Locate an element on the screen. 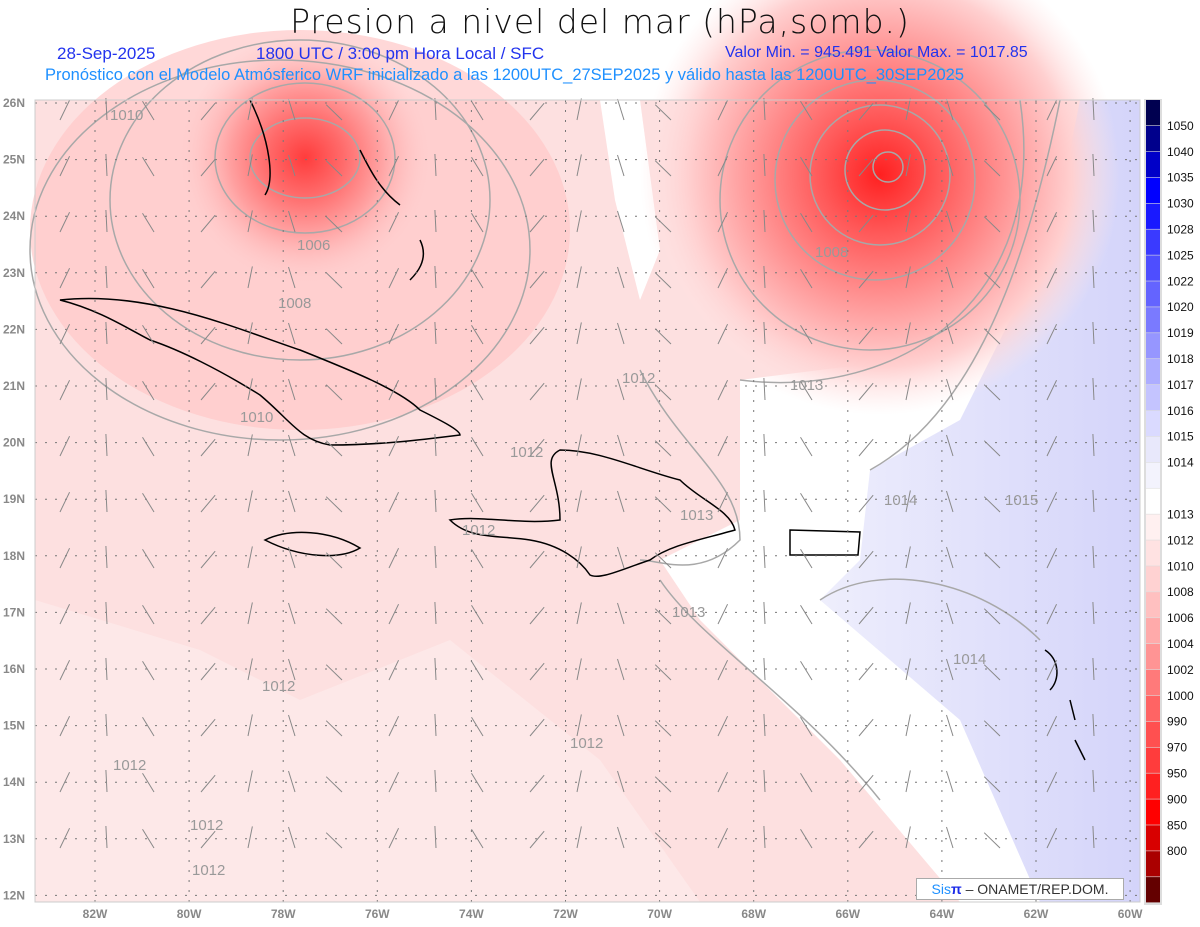 Image resolution: width=1200 pixels, height=927 pixels. jamaica-coast is located at coordinates (312, 544).